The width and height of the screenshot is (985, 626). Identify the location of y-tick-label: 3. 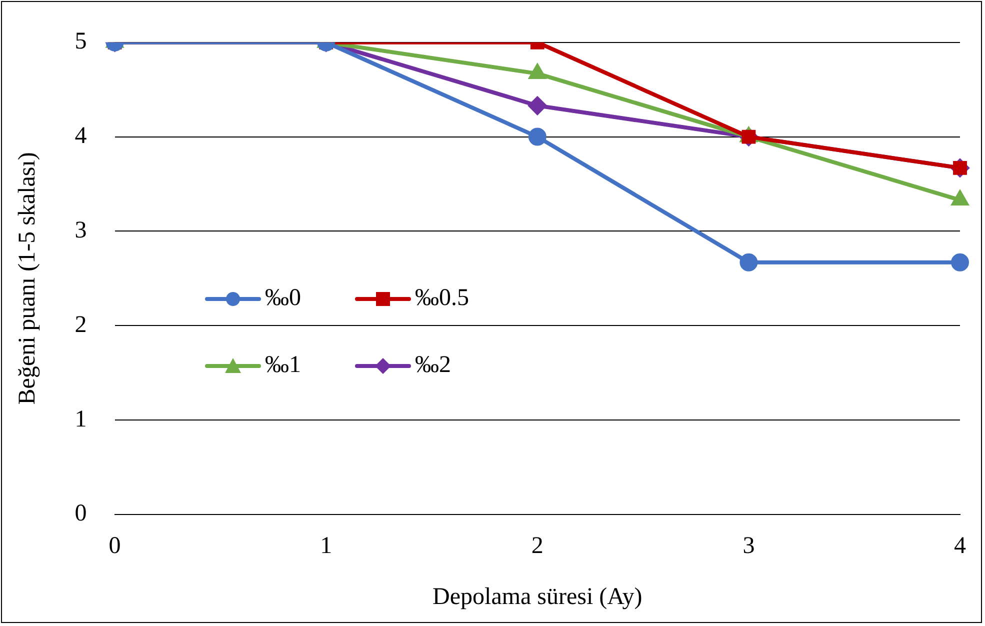
(80, 230).